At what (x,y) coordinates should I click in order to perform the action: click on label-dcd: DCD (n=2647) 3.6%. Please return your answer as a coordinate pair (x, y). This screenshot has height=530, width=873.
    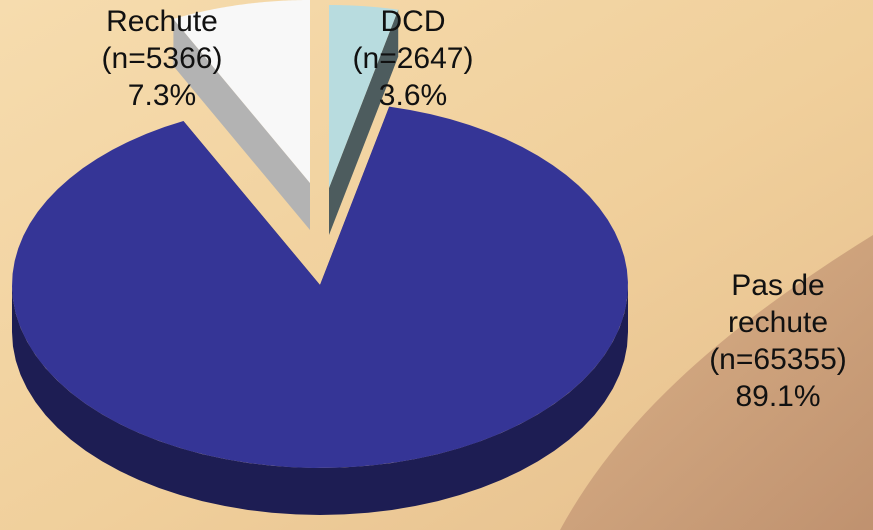
    Looking at the image, I should click on (413, 58).